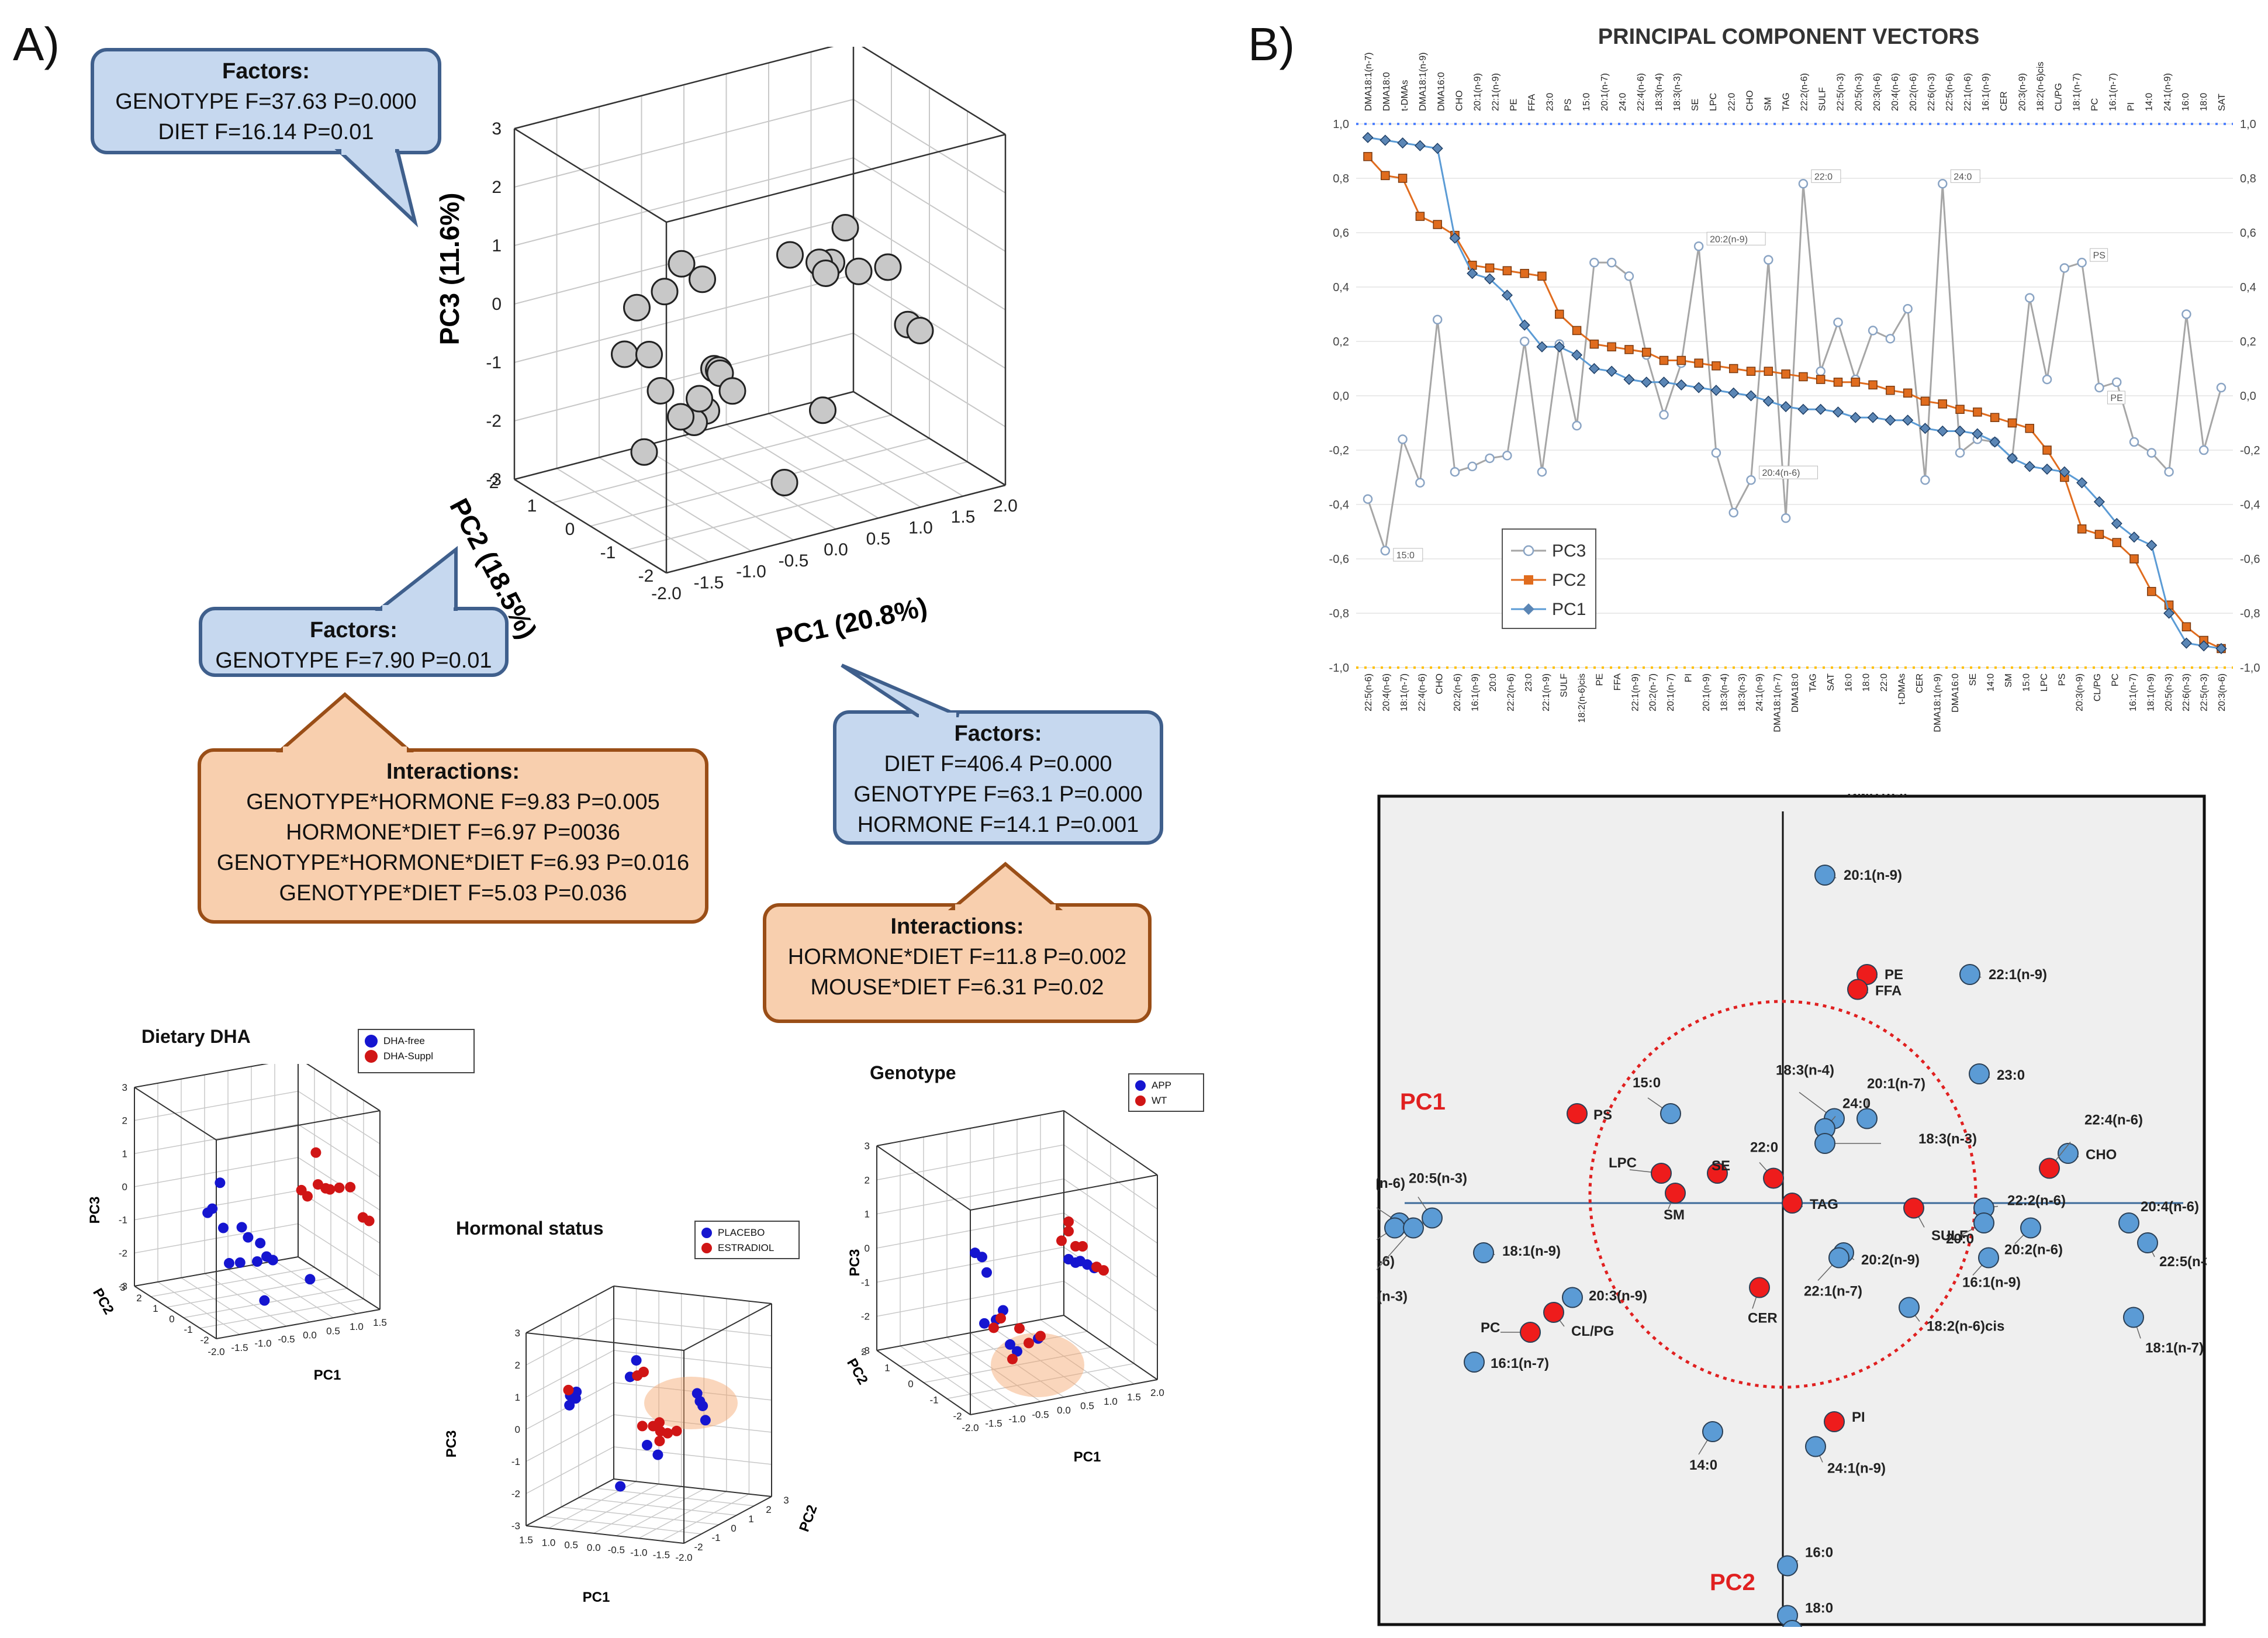  Describe the element at coordinates (1794, 402) in the screenshot. I see `pc2-line` at that location.